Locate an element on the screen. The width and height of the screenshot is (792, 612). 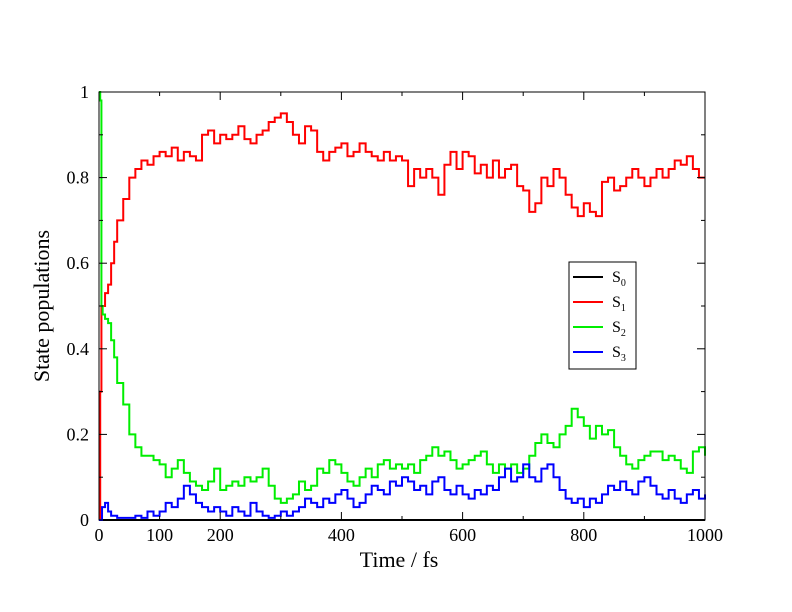
legend-items: S0 S1 S2 S3 is located at coordinates (599, 316).